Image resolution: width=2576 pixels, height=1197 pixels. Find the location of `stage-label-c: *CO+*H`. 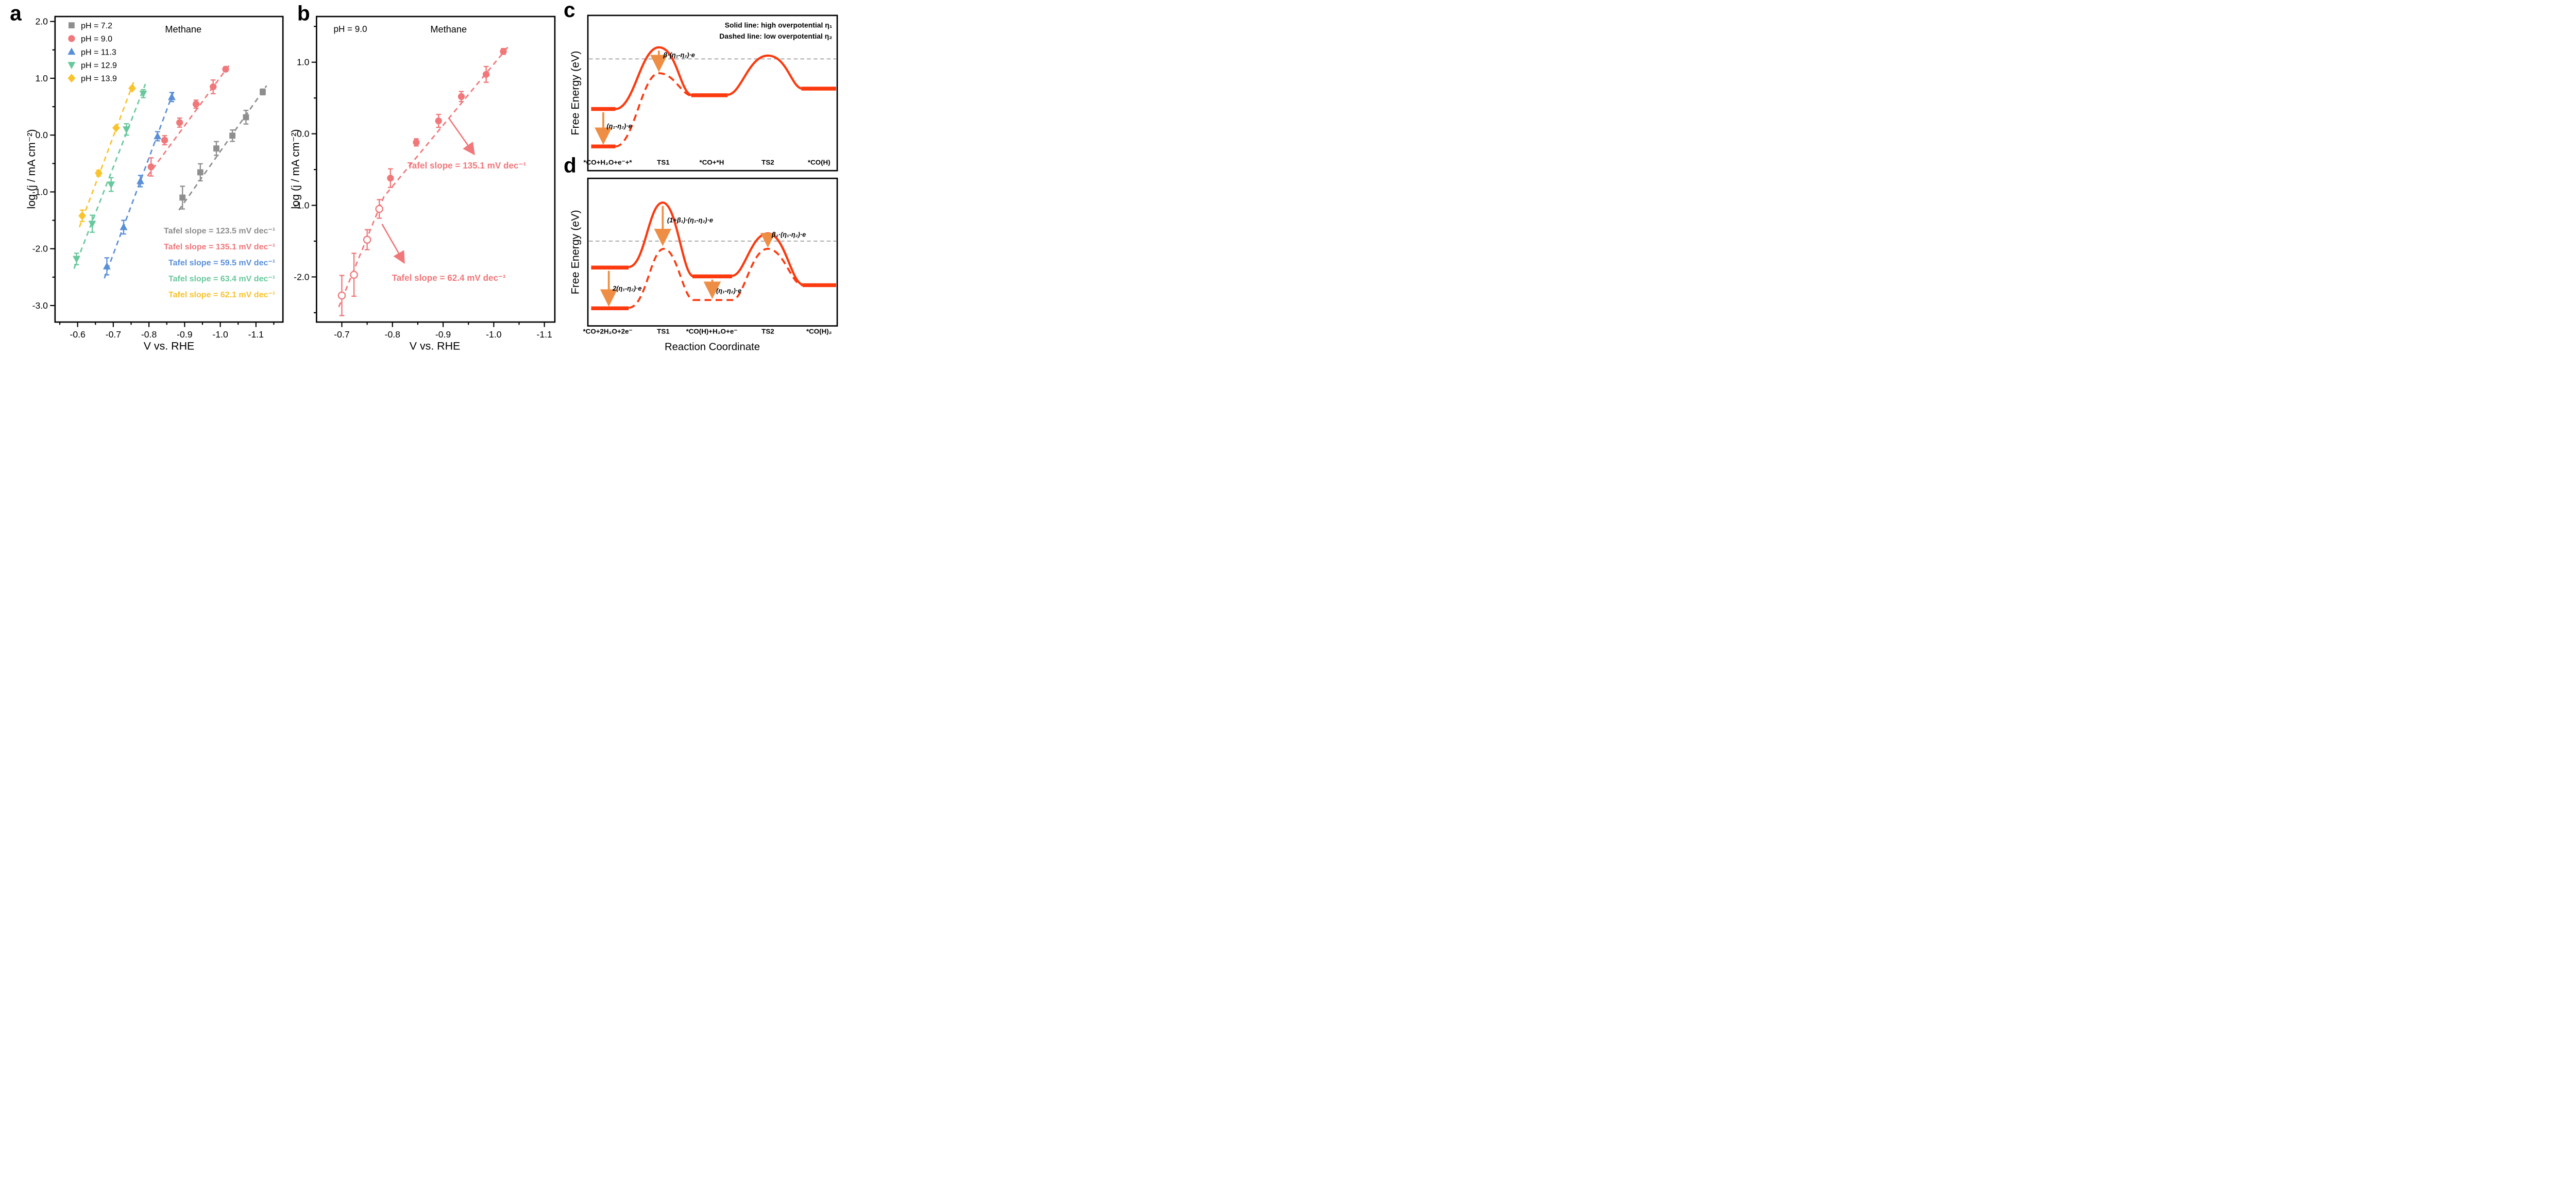

stage-label-c: *CO+*H is located at coordinates (712, 162).